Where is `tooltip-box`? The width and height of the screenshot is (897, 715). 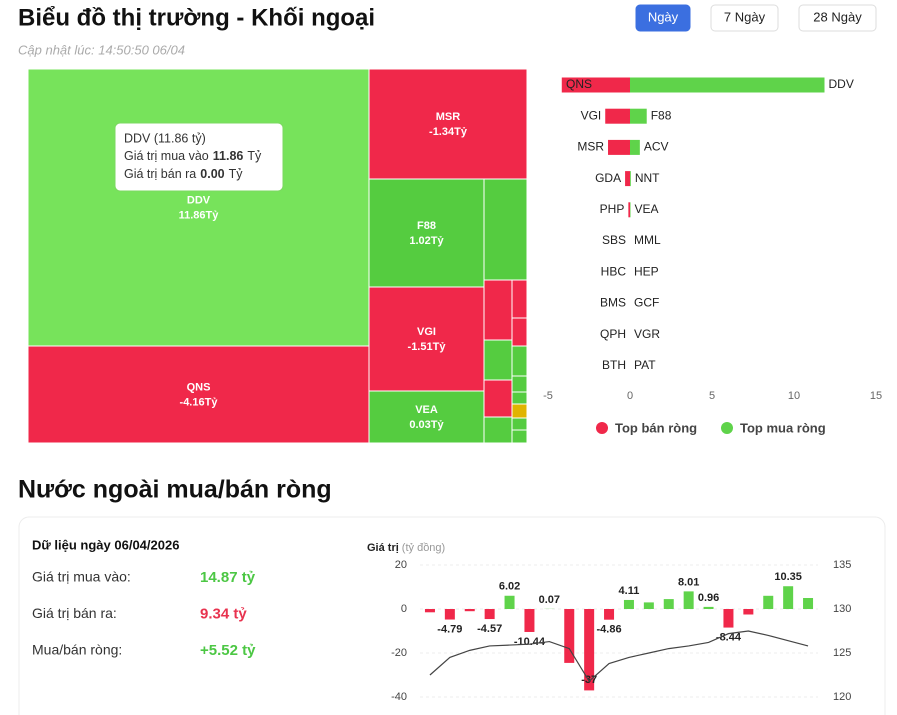 tooltip-box is located at coordinates (199, 157).